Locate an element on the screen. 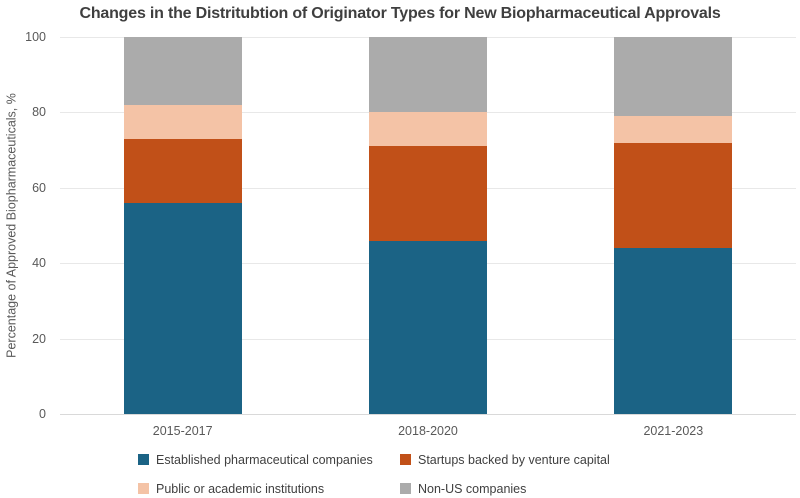  y-tick-label: 0 is located at coordinates (42, 414).